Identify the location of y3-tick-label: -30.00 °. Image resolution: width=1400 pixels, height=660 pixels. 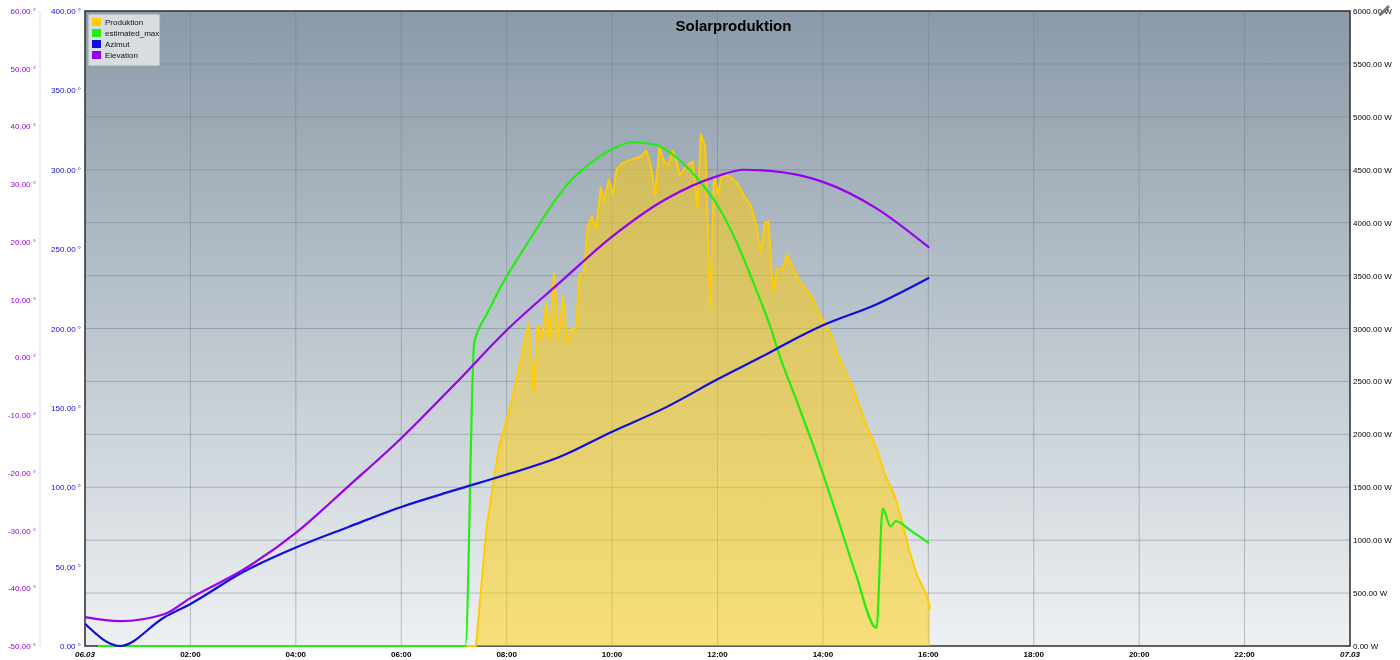
(21, 531).